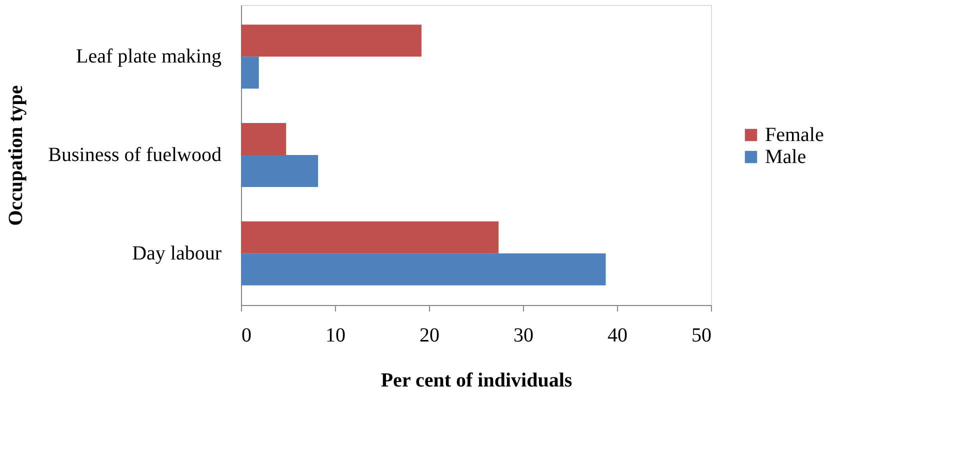 The height and width of the screenshot is (458, 958). I want to click on x-tick-label: 40, so click(618, 335).